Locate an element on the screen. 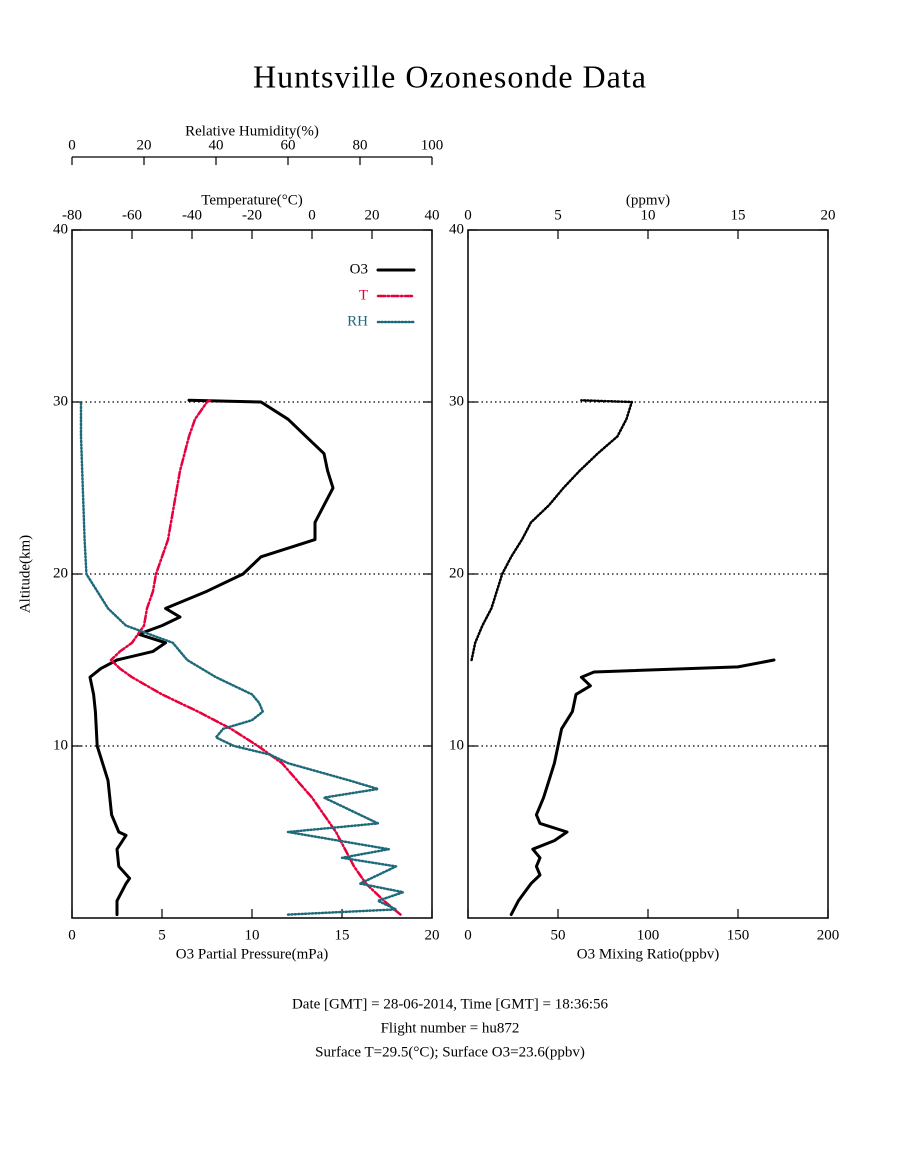 The height and width of the screenshot is (1150, 900). x2-tick-label: 15 is located at coordinates (738, 215).